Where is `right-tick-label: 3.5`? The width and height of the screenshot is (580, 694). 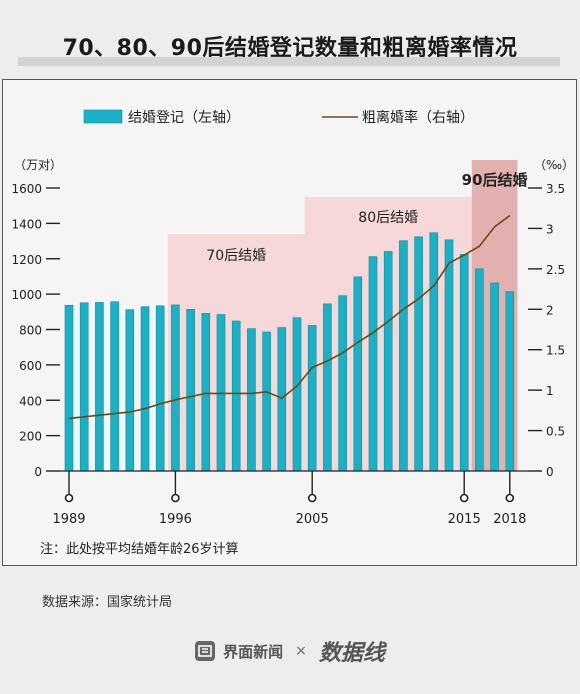 right-tick-label: 3.5 is located at coordinates (555, 189).